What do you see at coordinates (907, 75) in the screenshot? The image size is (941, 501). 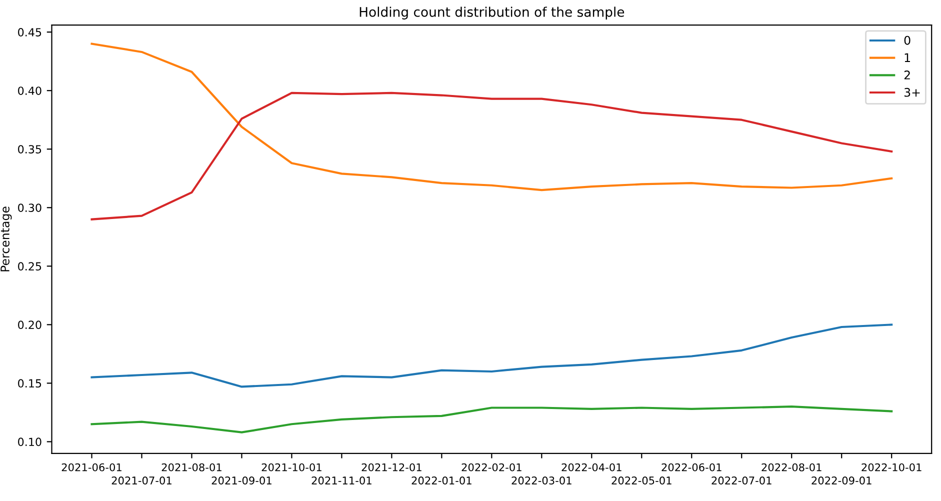 I see `legend-label: 2` at bounding box center [907, 75].